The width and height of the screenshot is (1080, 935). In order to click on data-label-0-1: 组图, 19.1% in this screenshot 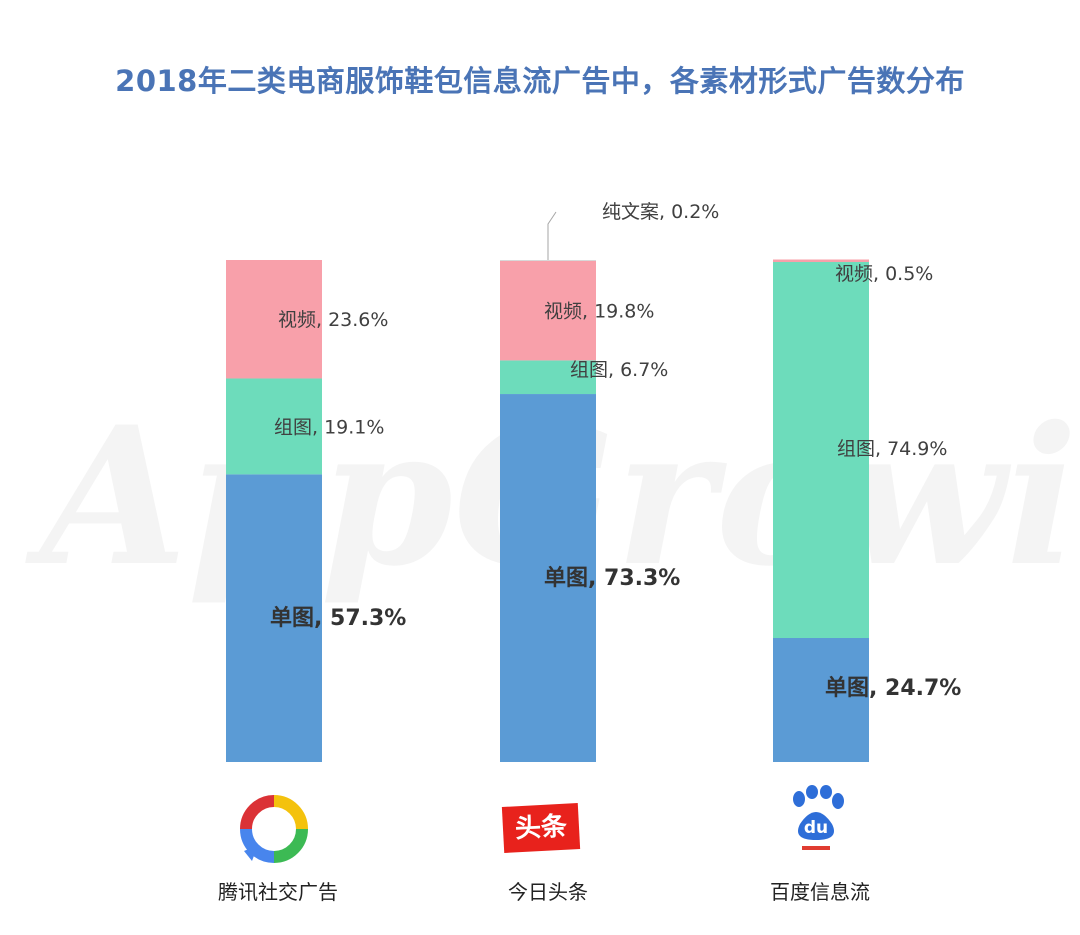, I will do `click(329, 427)`.